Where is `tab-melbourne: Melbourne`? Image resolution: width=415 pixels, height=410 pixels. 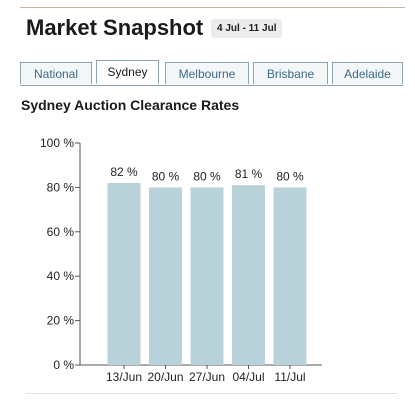 tab-melbourne: Melbourne is located at coordinates (207, 73).